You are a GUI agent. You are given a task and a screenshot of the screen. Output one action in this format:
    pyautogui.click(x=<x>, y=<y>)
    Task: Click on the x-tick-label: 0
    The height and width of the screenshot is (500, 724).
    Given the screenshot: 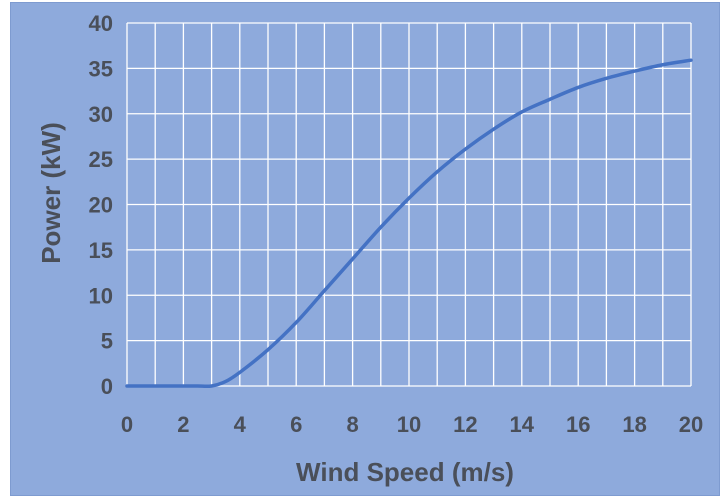 What is the action you would take?
    pyautogui.click(x=127, y=424)
    